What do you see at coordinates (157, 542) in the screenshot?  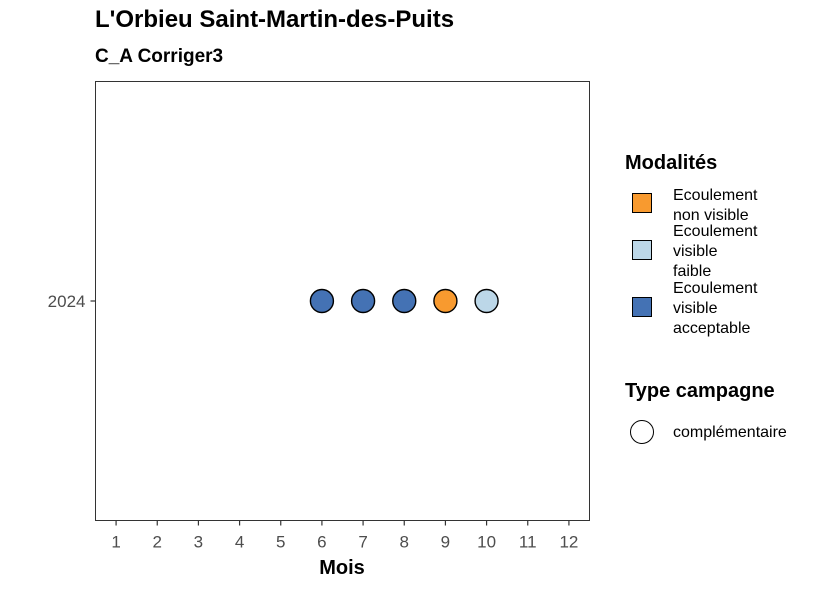 I see `x-tick-label: 2` at bounding box center [157, 542].